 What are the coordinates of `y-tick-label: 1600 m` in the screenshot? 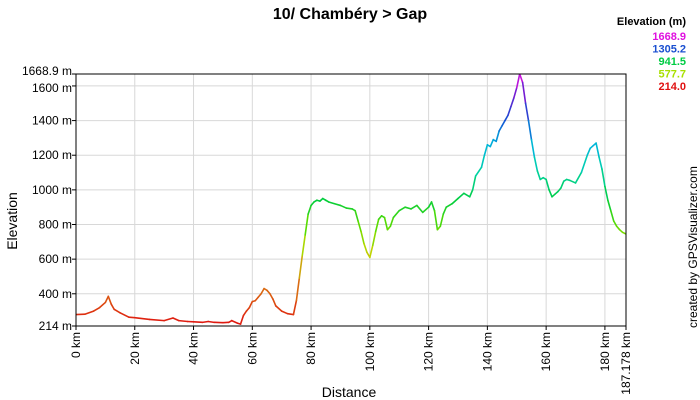 It's located at (52, 88).